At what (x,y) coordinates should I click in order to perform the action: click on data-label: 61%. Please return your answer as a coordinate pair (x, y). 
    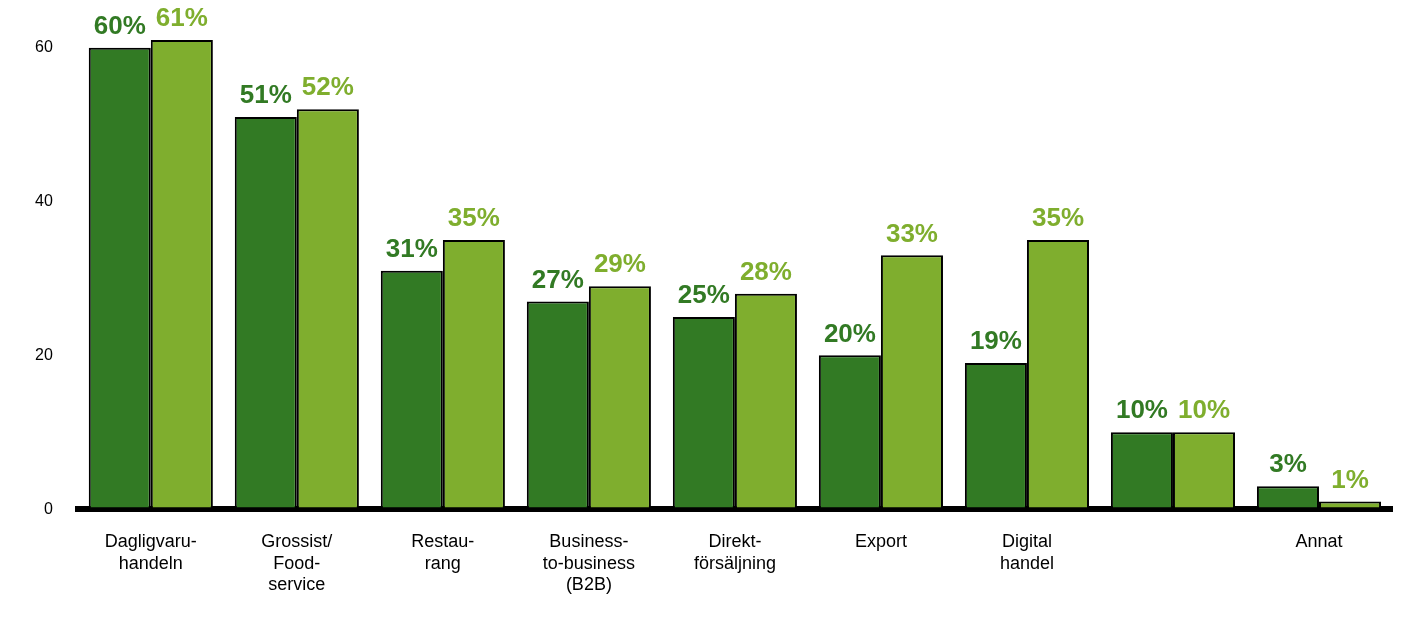
    Looking at the image, I should click on (181, 17).